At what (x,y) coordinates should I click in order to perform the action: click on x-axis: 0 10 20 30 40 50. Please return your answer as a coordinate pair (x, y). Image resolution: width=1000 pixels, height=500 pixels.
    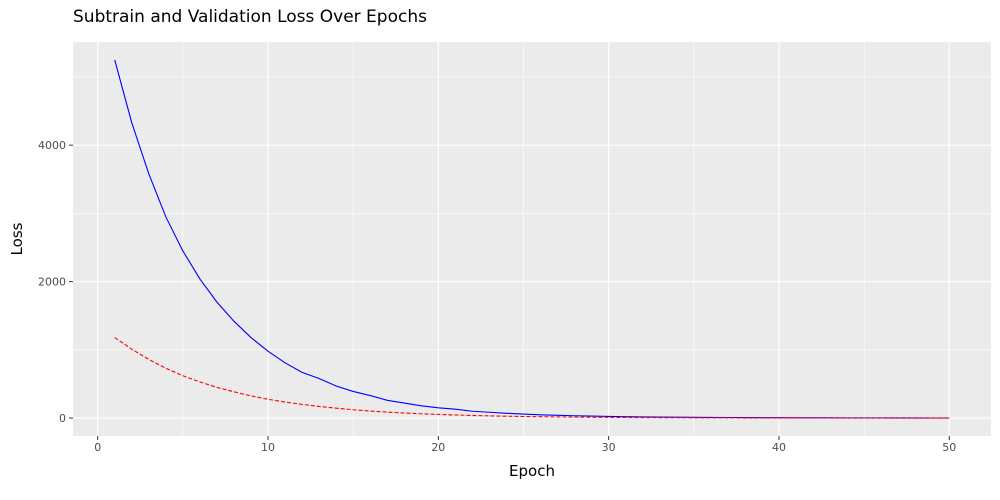
    Looking at the image, I should click on (525, 445).